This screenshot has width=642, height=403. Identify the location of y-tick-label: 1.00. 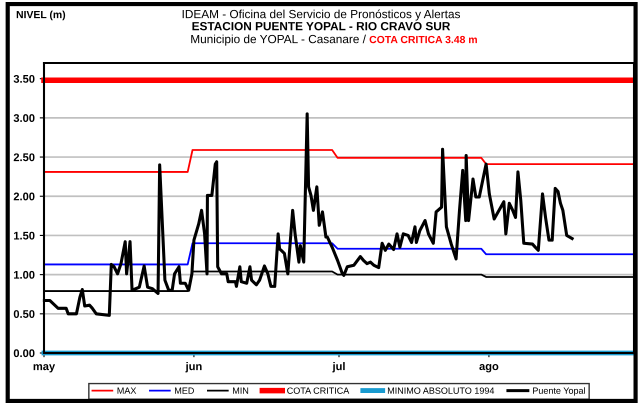
(24, 274).